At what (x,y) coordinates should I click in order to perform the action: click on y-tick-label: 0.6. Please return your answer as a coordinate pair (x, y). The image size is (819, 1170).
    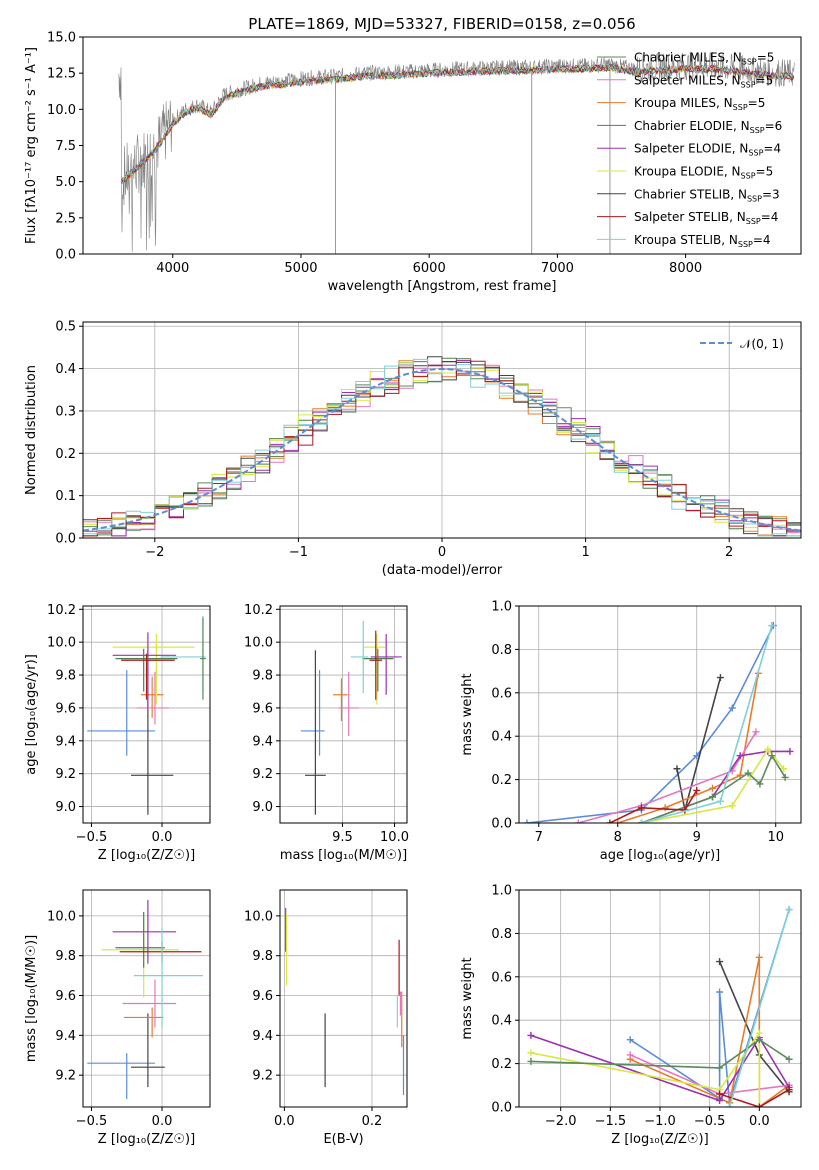
    Looking at the image, I should click on (501, 693).